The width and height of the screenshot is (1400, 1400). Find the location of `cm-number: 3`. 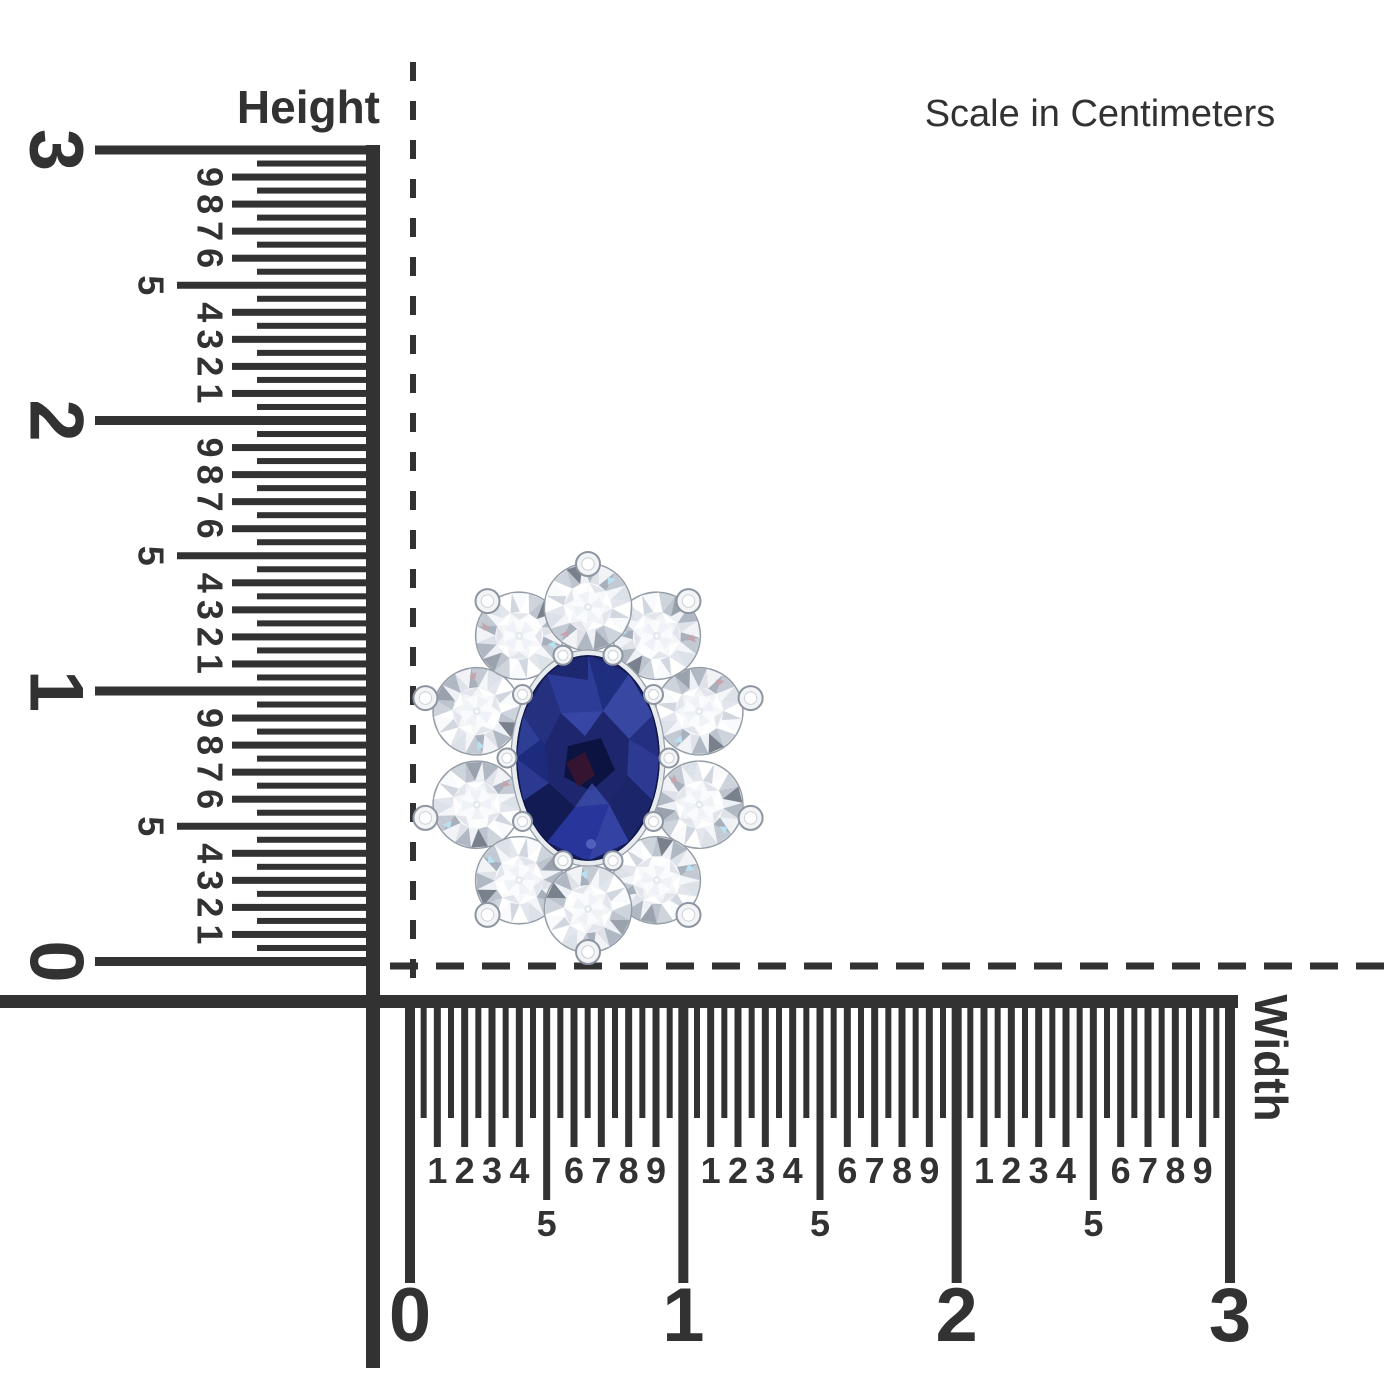

cm-number: 3 is located at coordinates (1230, 1315).